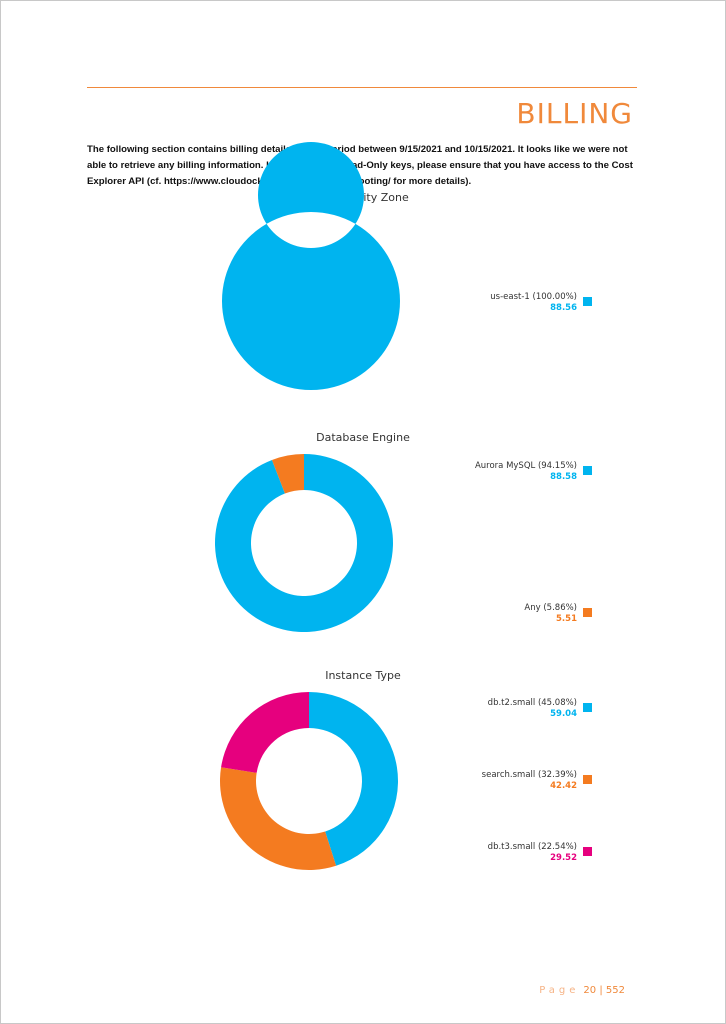 This screenshot has width=726, height=1024. What do you see at coordinates (532, 853) in the screenshot?
I see `legend-entry: db.t3.small (22.54%) 29.52` at bounding box center [532, 853].